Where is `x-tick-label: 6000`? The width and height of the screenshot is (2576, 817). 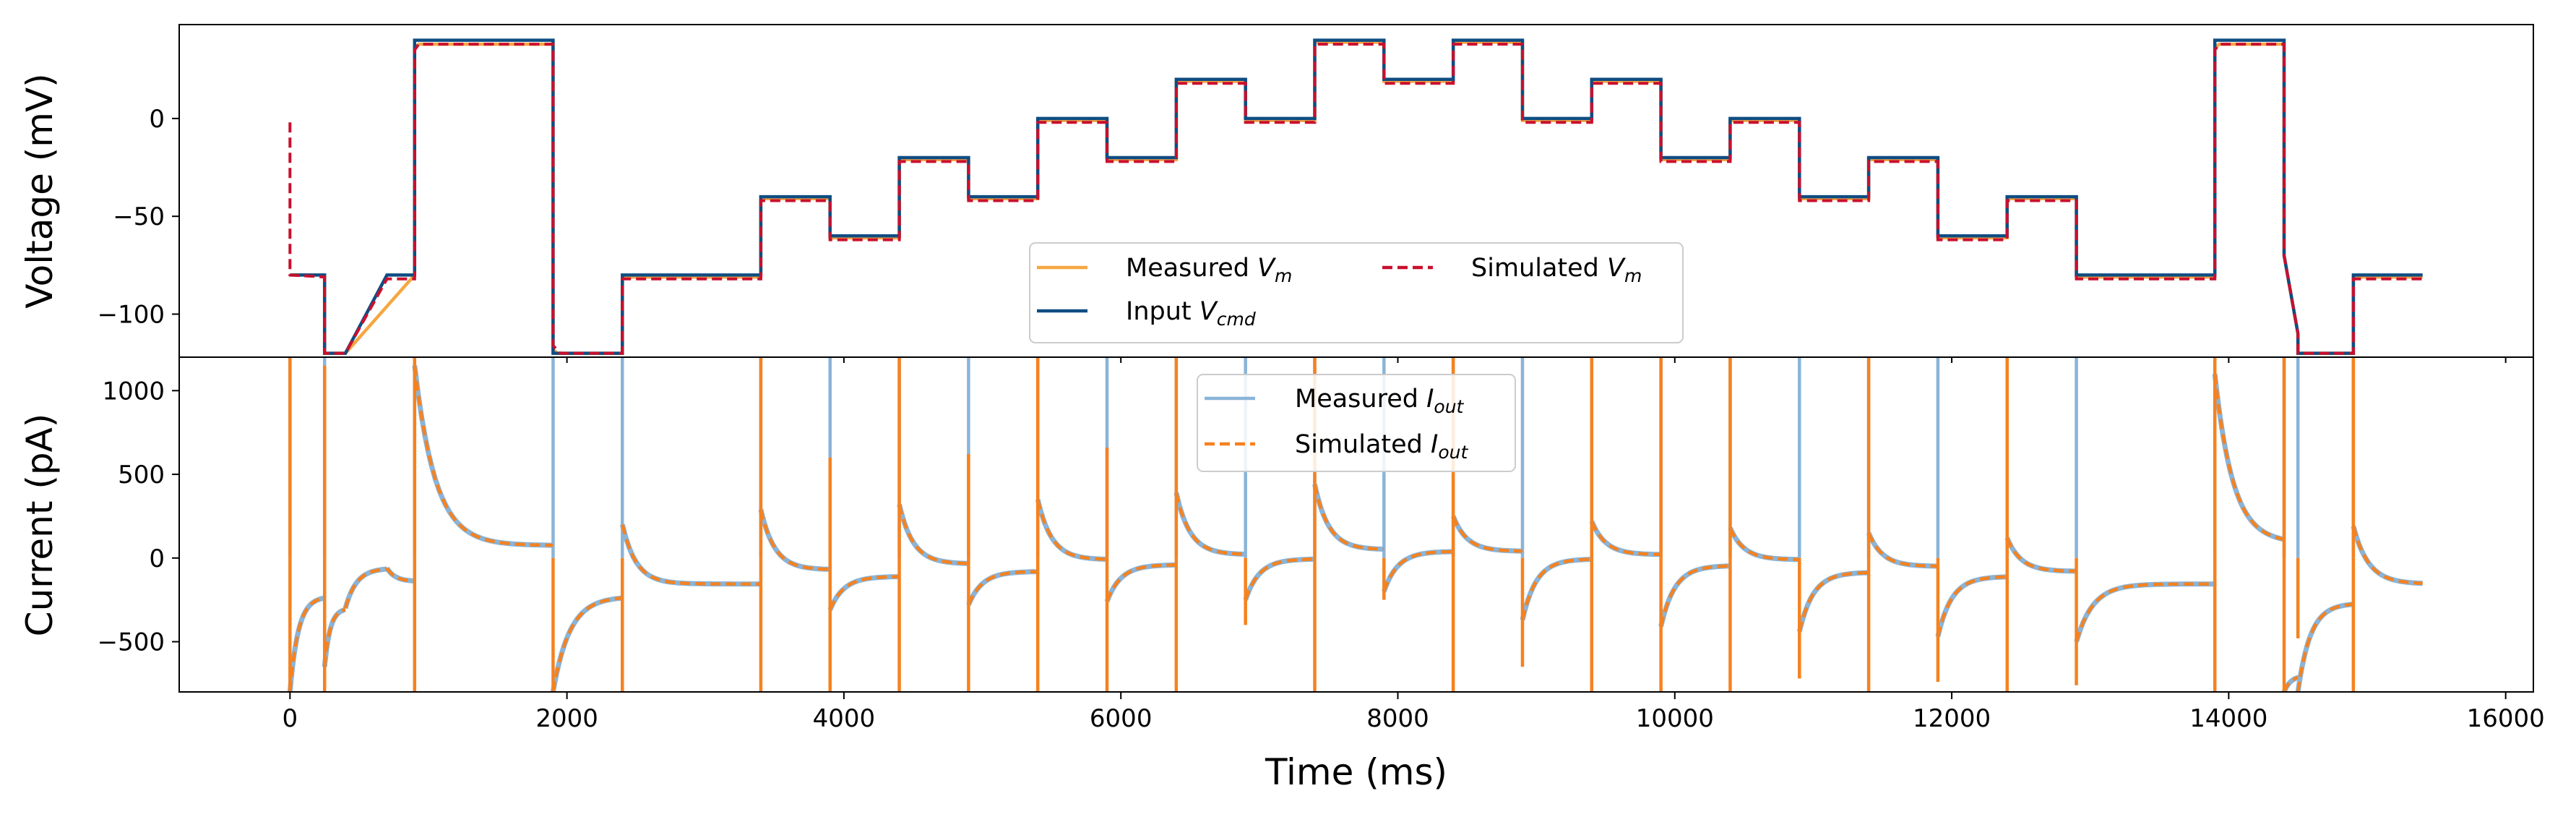
x-tick-label: 6000 is located at coordinates (1121, 718).